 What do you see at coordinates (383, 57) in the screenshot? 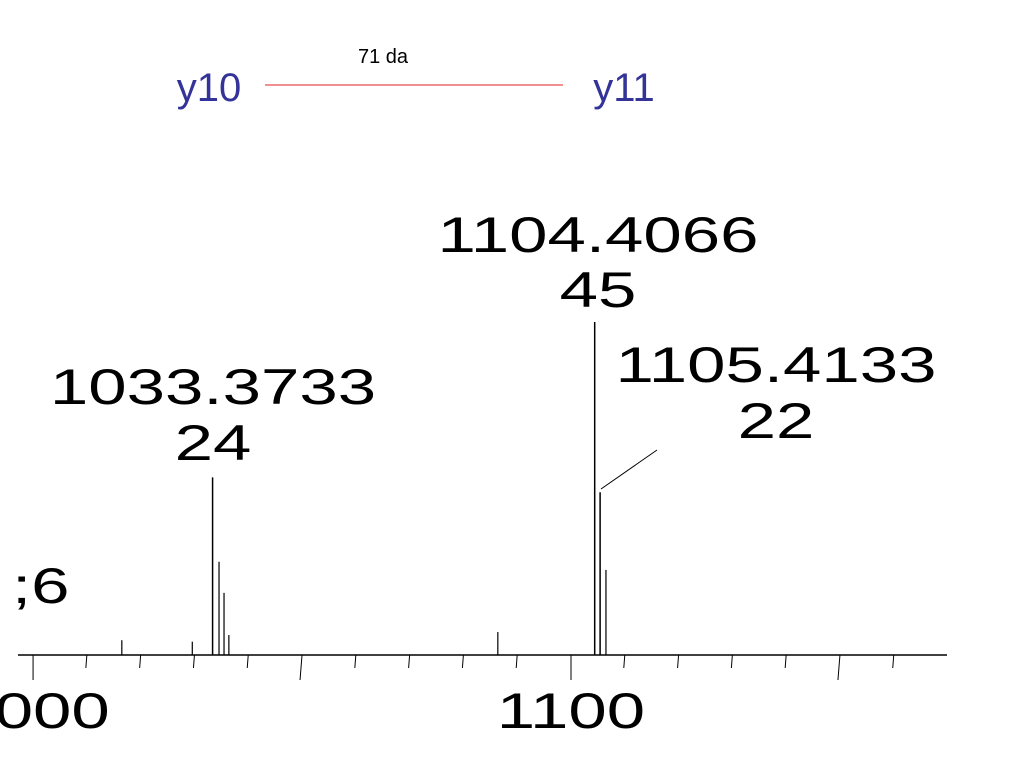
I see `gap-label: 71 da` at bounding box center [383, 57].